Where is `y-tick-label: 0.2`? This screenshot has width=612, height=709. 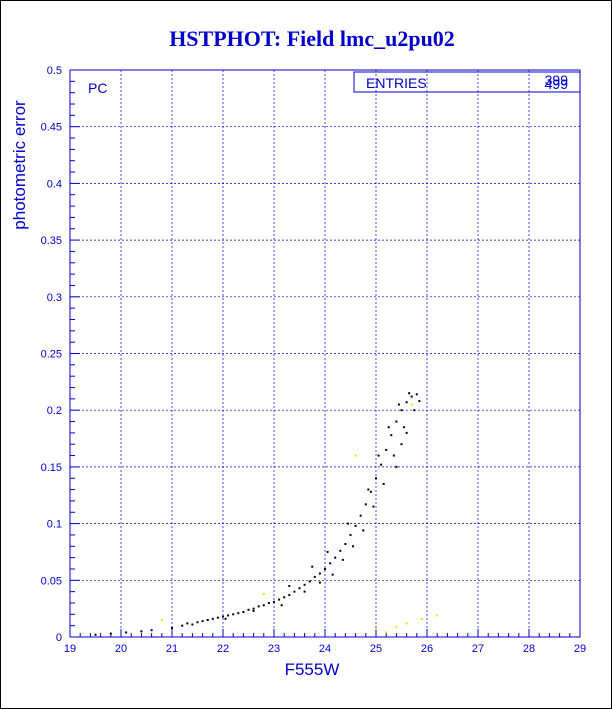 y-tick-label: 0.2 is located at coordinates (54, 411).